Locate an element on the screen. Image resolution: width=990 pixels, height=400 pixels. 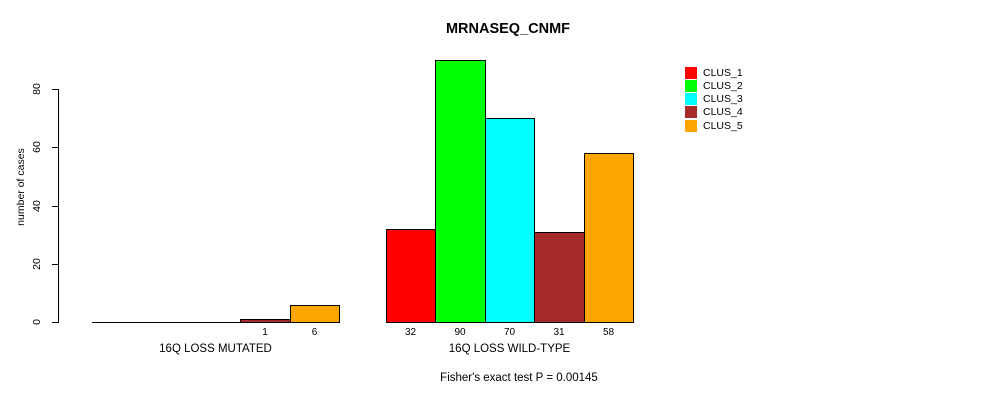
chart-title: MRNASEQ_CNMF is located at coordinates (508, 29).